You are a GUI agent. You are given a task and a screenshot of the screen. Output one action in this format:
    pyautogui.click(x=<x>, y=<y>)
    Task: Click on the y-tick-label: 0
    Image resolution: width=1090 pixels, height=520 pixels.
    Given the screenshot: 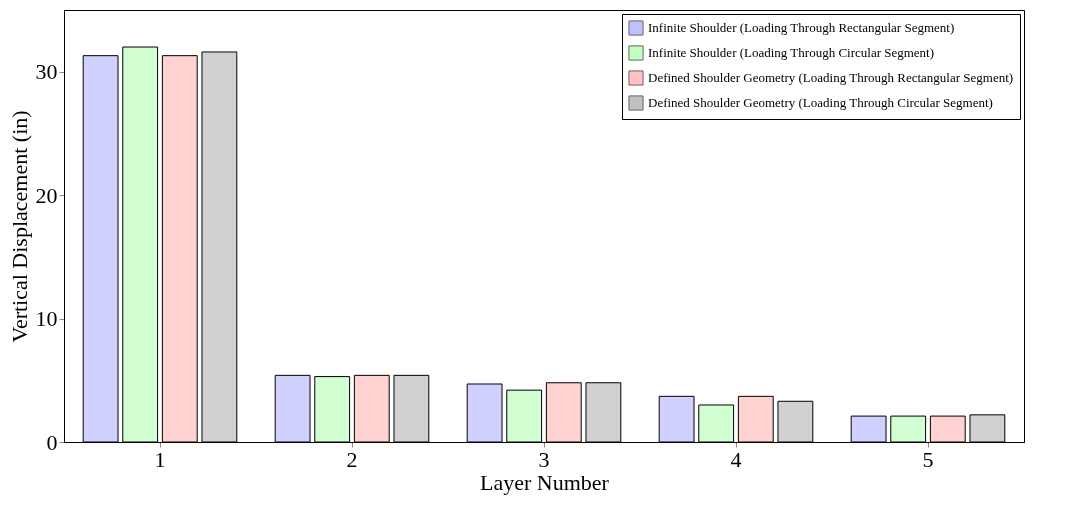 What is the action you would take?
    pyautogui.click(x=52, y=442)
    